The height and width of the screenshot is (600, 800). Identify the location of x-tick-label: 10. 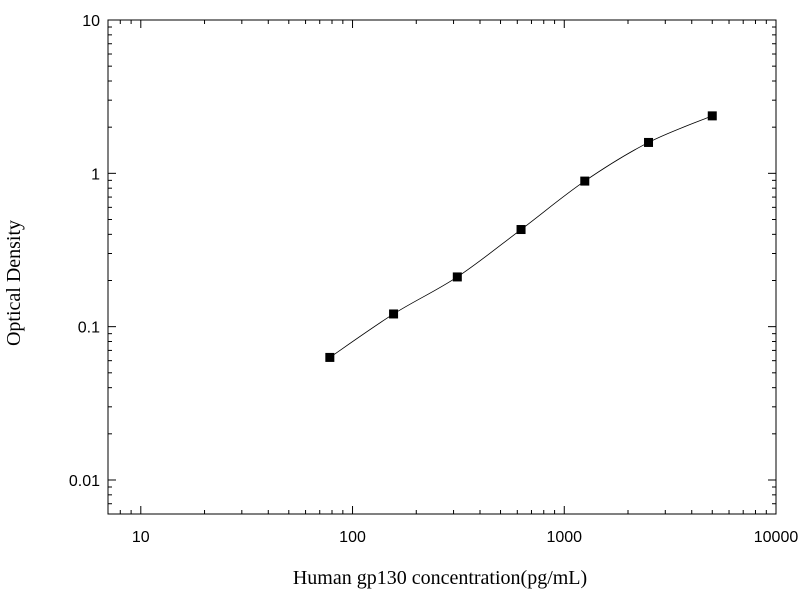
(141, 537).